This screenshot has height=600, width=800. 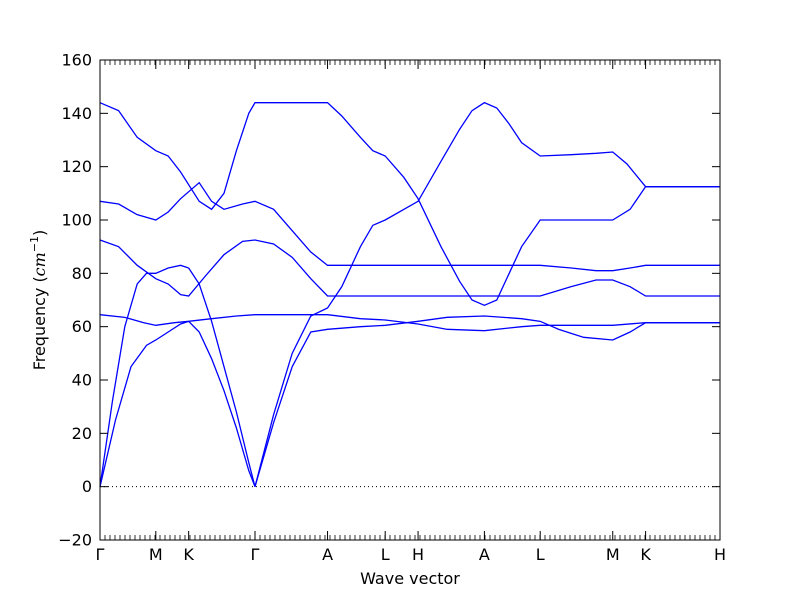 I want to click on y-tick-label: 20, so click(x=82, y=433).